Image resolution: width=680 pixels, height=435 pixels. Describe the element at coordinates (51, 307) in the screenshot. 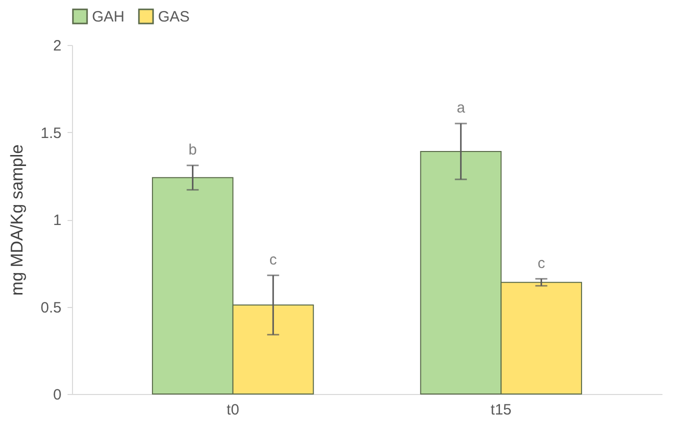

I see `y-tick-label: 0.5` at that location.